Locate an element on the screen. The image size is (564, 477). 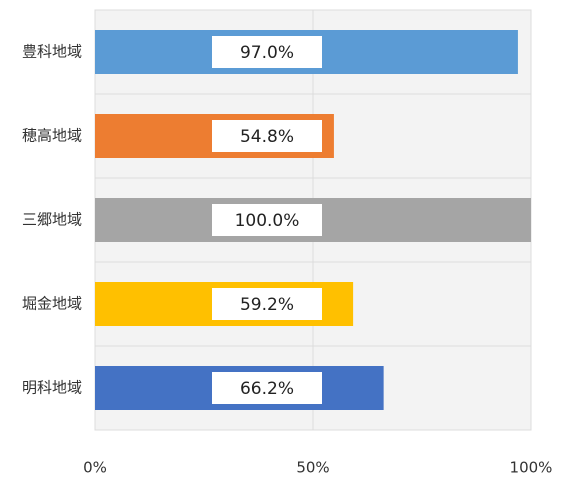
y-tick-label: 堀金地域 is located at coordinates (52, 304).